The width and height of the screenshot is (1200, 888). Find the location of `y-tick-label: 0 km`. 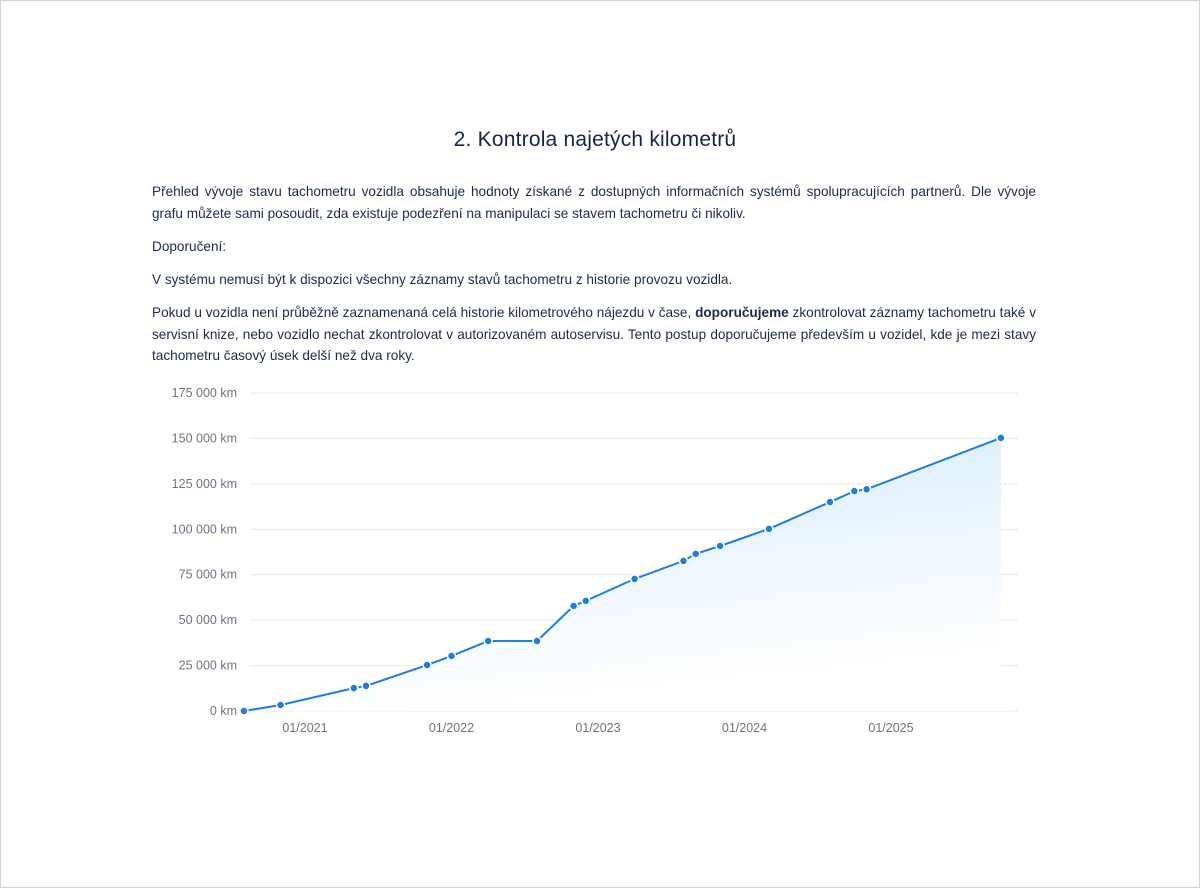

y-tick-label: 0 km is located at coordinates (223, 711).